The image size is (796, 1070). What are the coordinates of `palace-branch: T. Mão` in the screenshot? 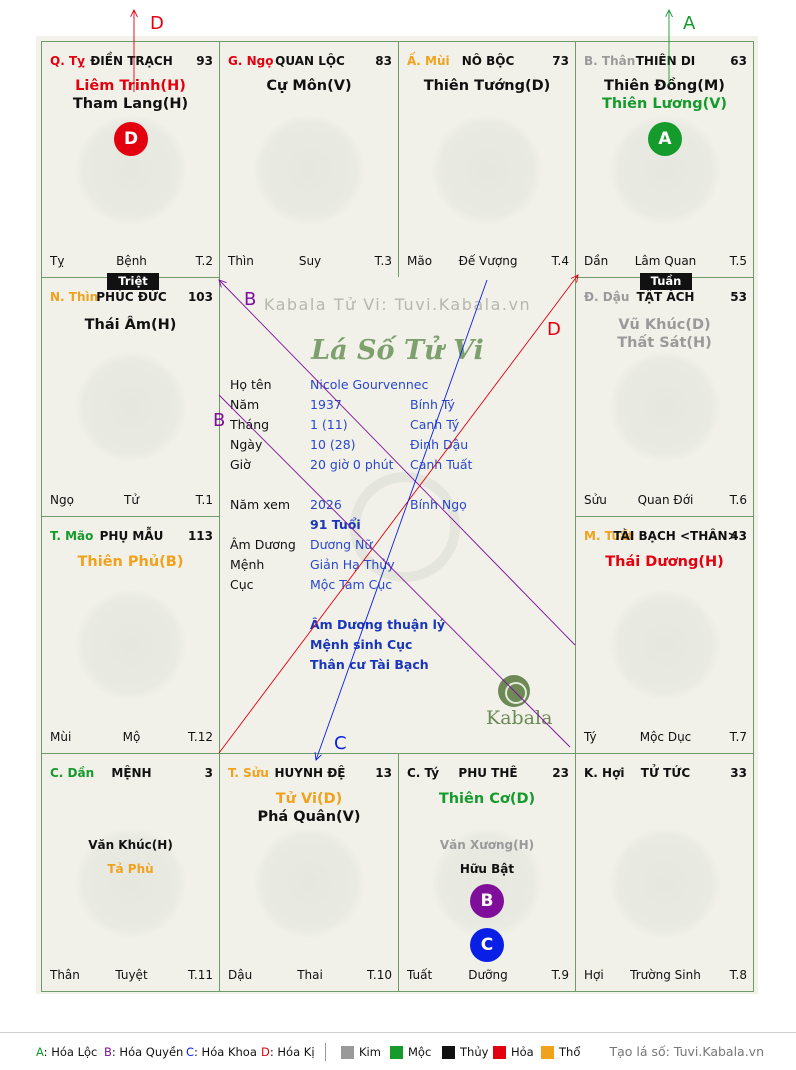 It's located at (72, 536).